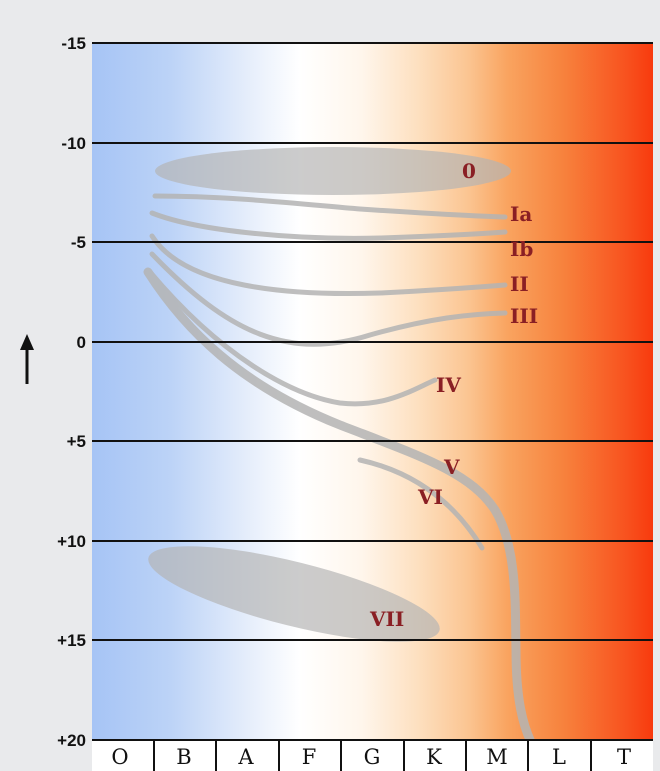 The height and width of the screenshot is (771, 660). What do you see at coordinates (524, 316) in the screenshot?
I see `class-label-iii: III` at bounding box center [524, 316].